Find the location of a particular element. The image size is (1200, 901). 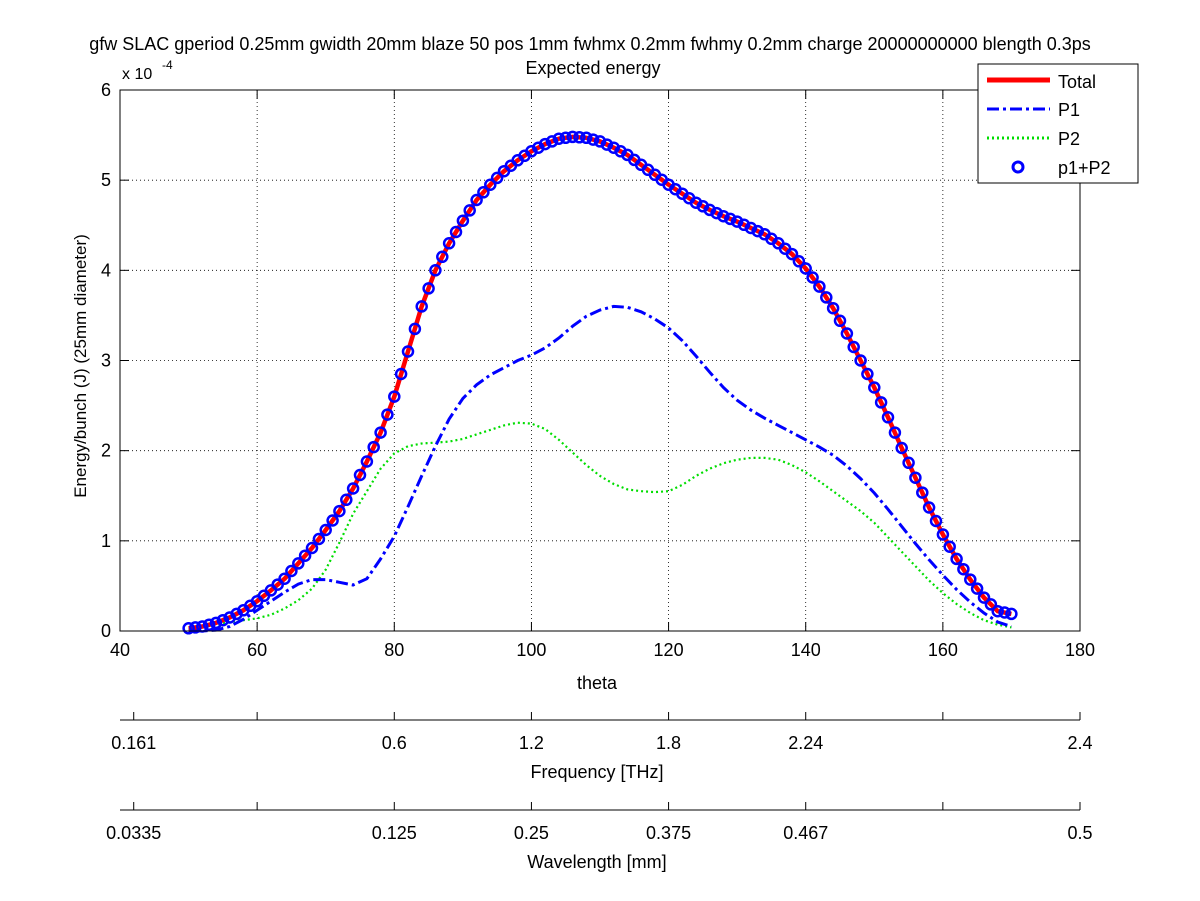

secondary-axis-tick-label: 0.6 is located at coordinates (394, 743).